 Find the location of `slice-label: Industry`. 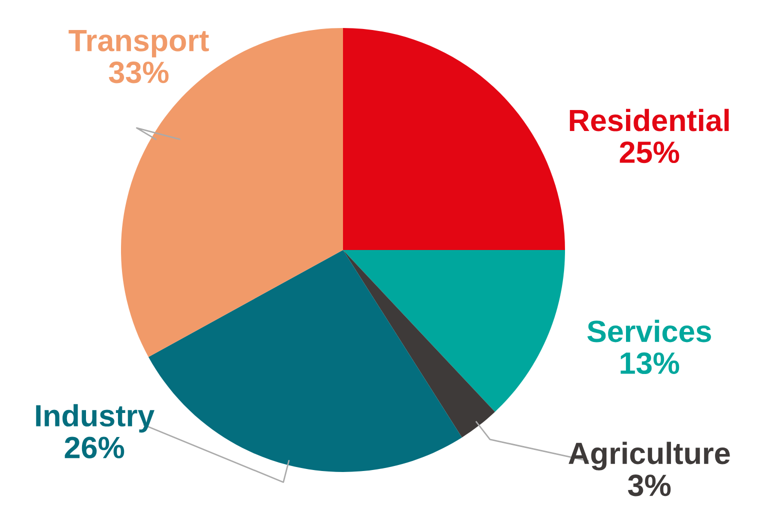

slice-label: Industry is located at coordinates (95, 418).